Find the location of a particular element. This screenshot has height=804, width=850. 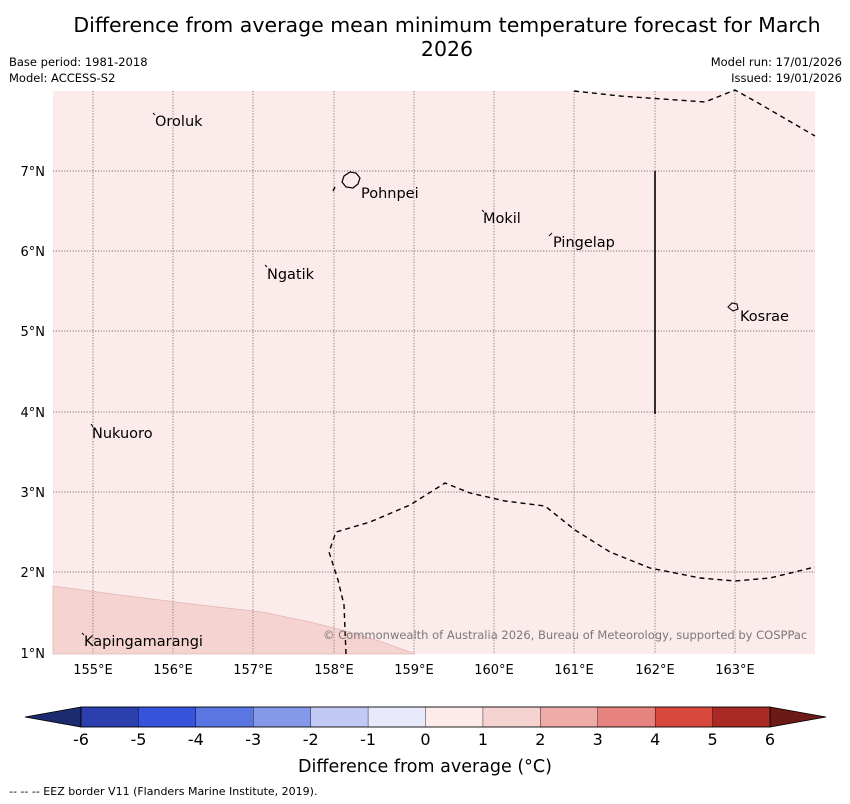

lat-label: 3°N is located at coordinates (33, 493).